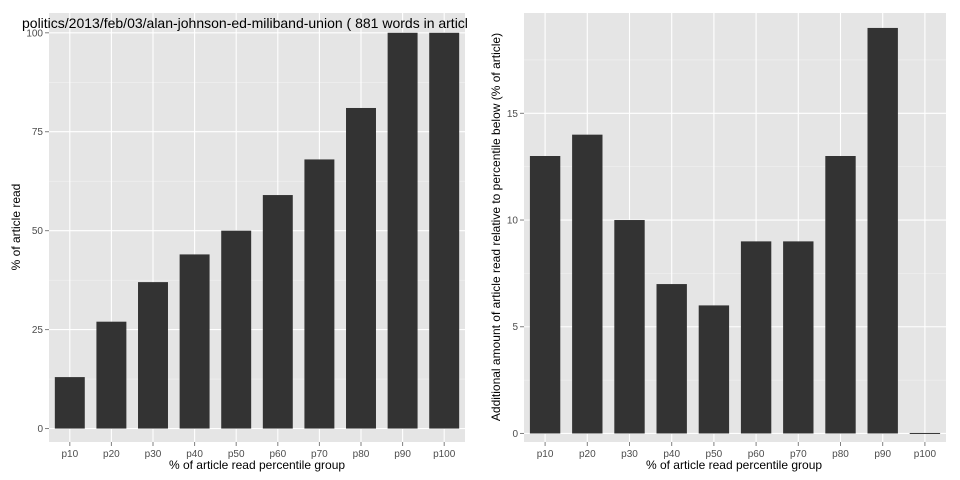 Image resolution: width=960 pixels, height=480 pixels. I want to click on y-axis-title: % of article read, so click(16, 227).